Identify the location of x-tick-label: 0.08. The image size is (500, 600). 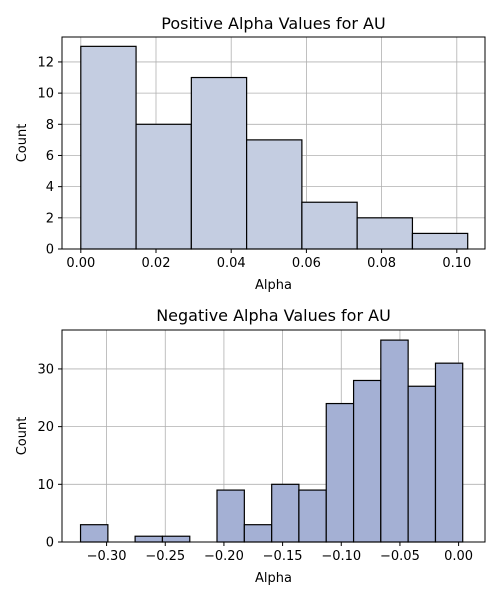
(381, 263).